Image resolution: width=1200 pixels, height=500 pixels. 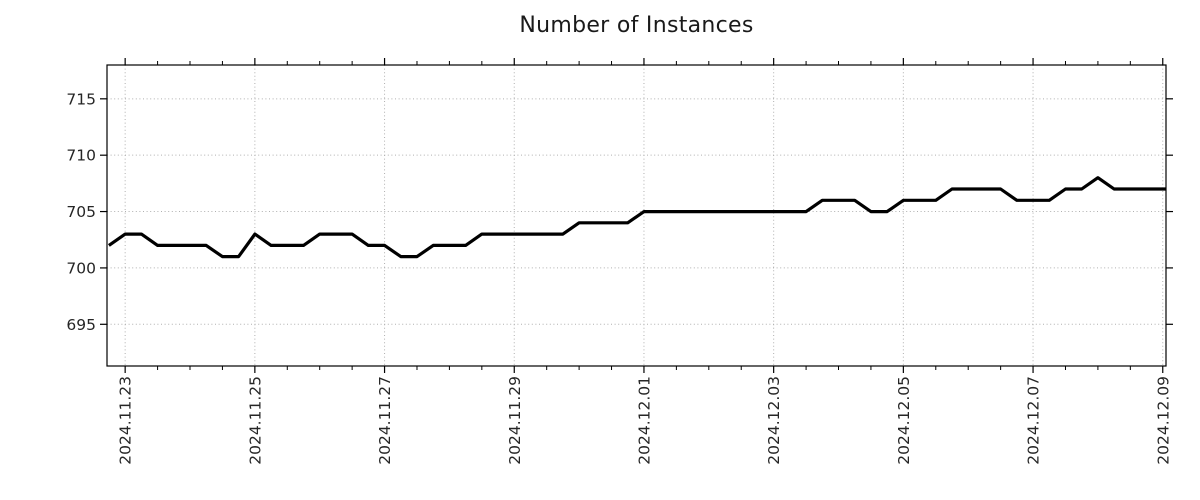 I want to click on x-tick-label: 2024.12.07, so click(x=1034, y=420).